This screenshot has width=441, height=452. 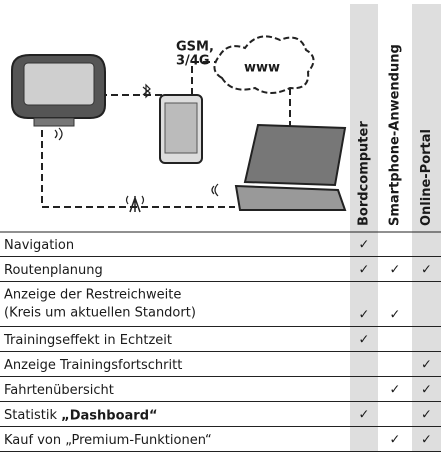 I want to click on row-label: Kauf von „Premium-Funktionen“, so click(x=108, y=440).